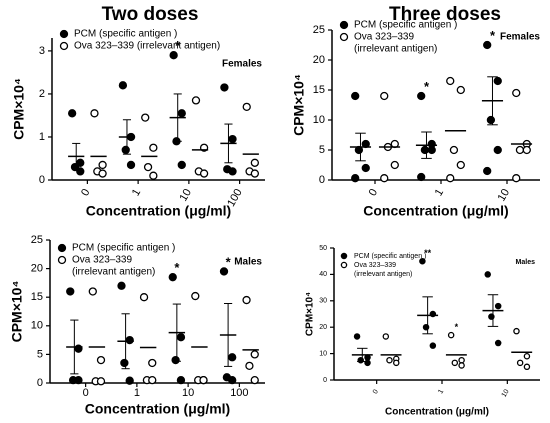 This screenshot has height=423, width=550. What do you see at coordinates (239, 393) in the screenshot?
I see `x-tick-label: 100` at bounding box center [239, 393].